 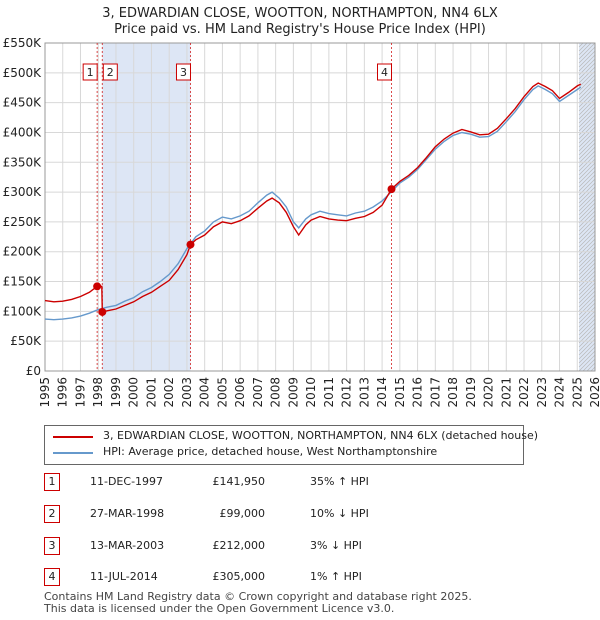 What do you see at coordinates (239, 545) in the screenshot?
I see `transaction-price: £212,000` at bounding box center [239, 545].